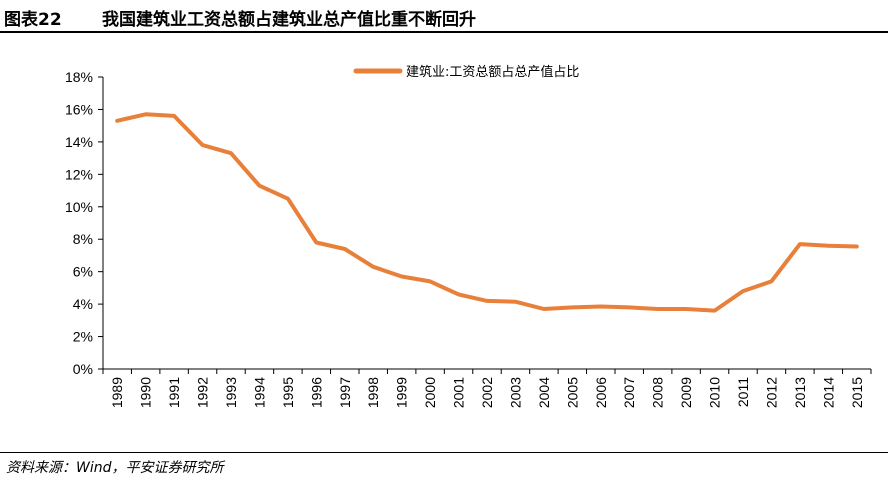 This screenshot has width=888, height=480. I want to click on figure-label: 图表22, so click(33, 20).